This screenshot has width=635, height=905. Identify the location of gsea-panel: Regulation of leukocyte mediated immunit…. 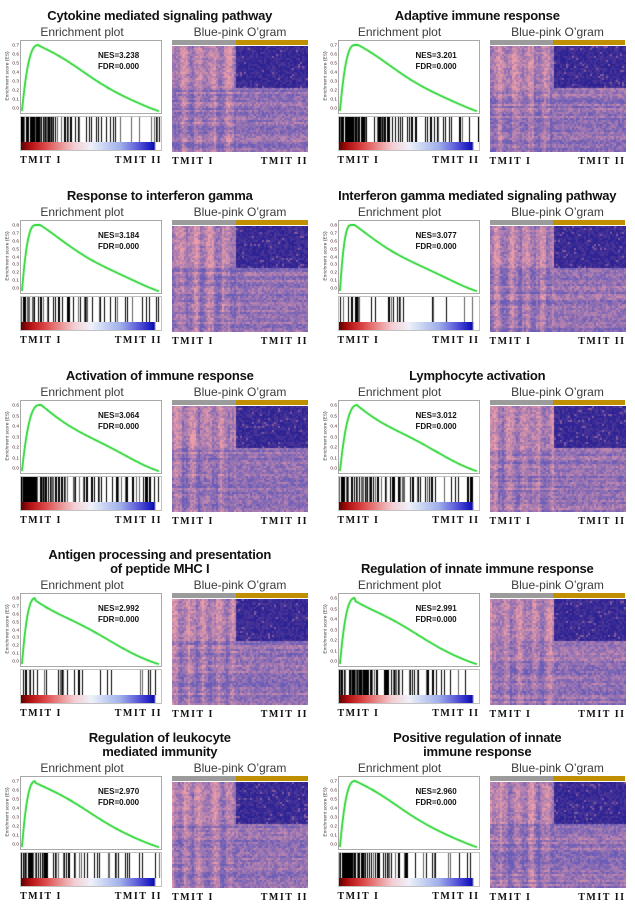
(159, 814).